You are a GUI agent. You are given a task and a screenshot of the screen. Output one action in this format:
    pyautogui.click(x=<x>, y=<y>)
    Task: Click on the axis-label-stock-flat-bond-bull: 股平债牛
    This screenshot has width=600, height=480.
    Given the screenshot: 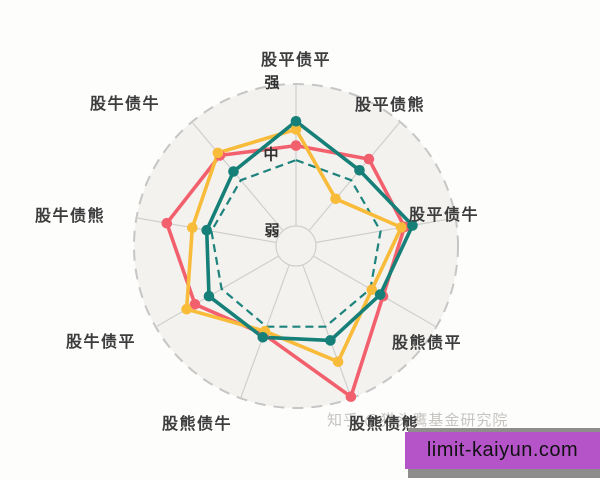 What is the action you would take?
    pyautogui.click(x=444, y=215)
    